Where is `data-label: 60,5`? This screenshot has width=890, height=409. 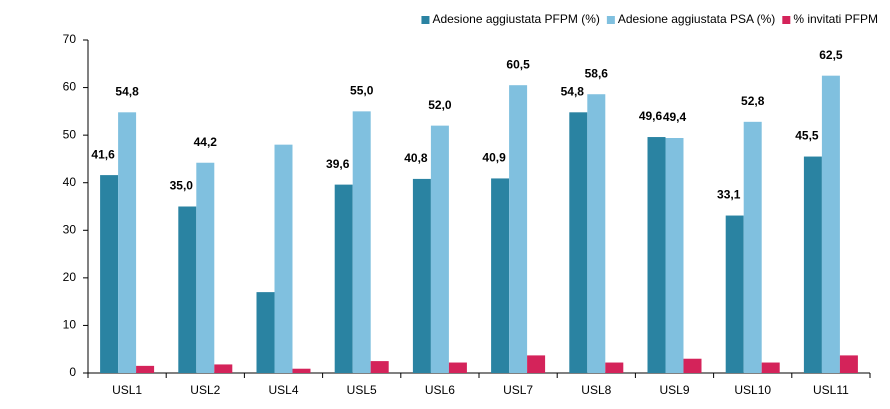 data-label: 60,5 is located at coordinates (518, 64).